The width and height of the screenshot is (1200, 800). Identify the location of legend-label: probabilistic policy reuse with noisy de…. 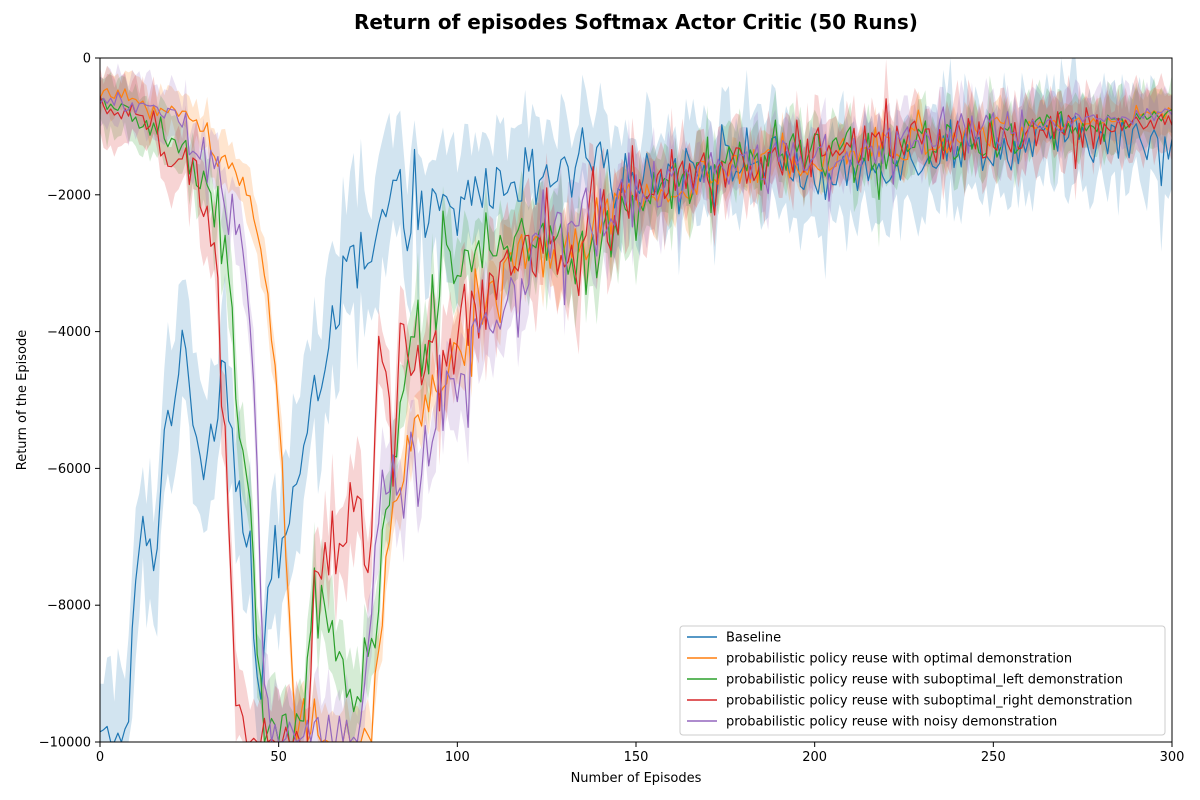
(891, 722).